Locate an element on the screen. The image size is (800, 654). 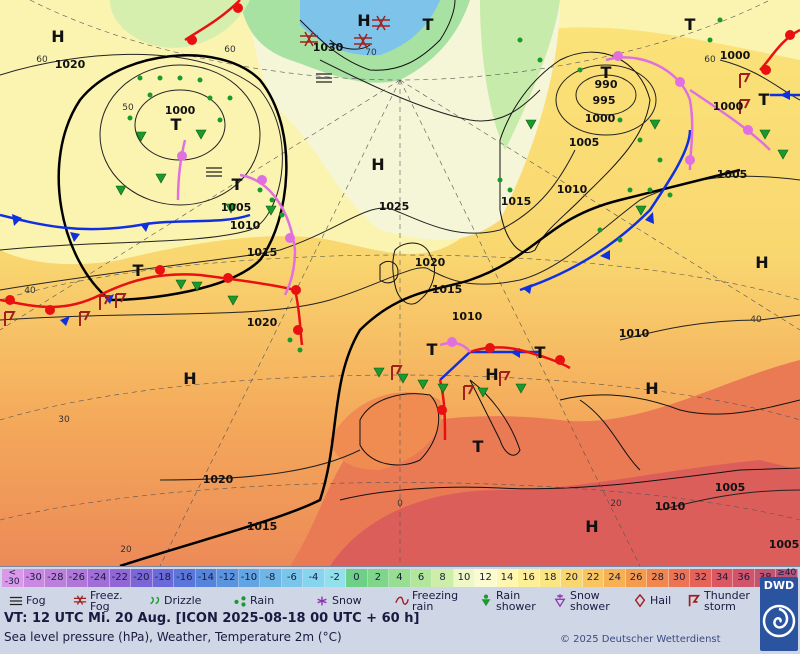
temperature-scale-cell: 28 is located at coordinates (658, 578).